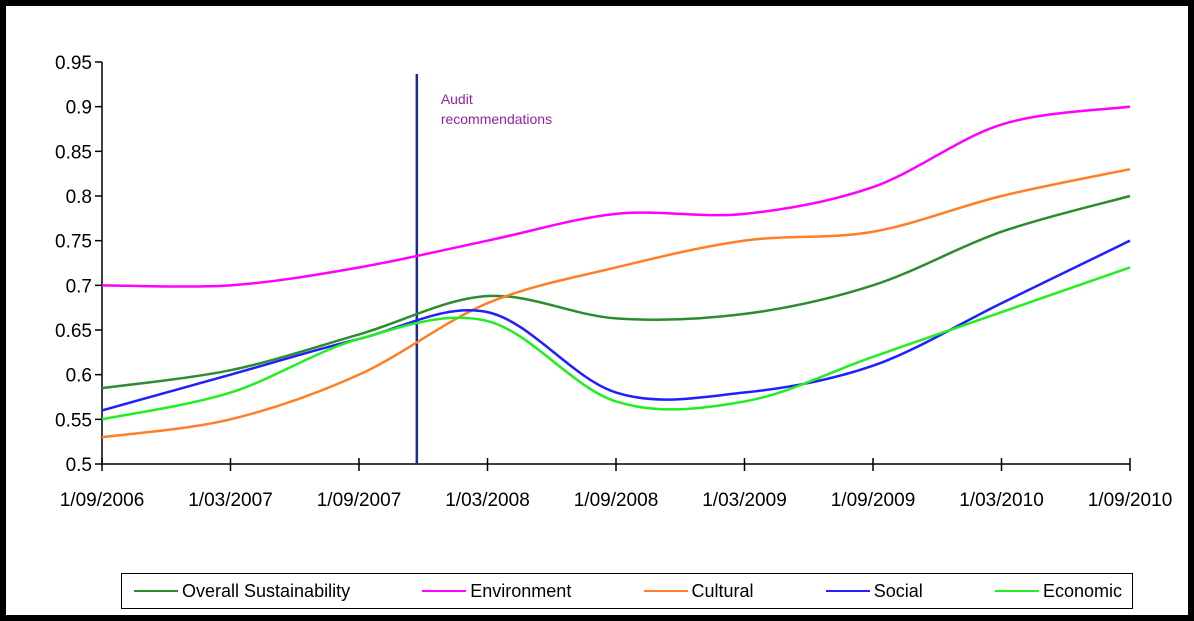 Image resolution: width=1194 pixels, height=621 pixels. I want to click on x-tick-label: 1/09/2006, so click(102, 500).